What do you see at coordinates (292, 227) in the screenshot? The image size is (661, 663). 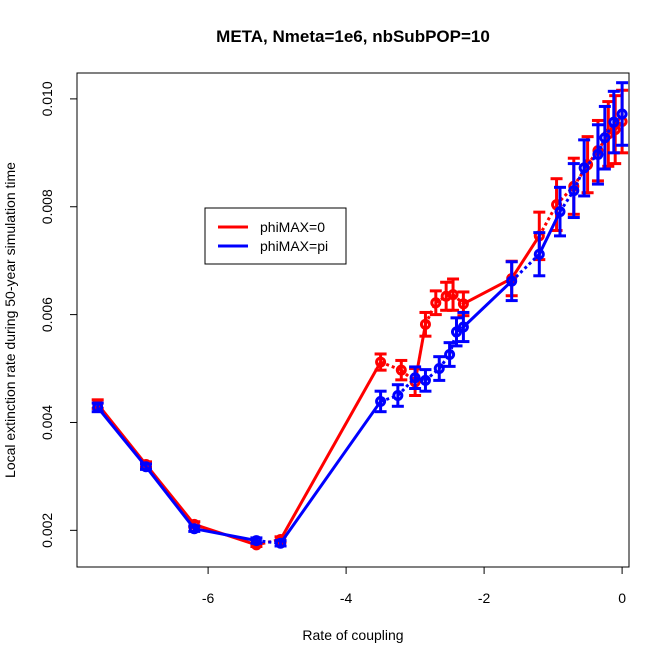 I see `legend-label-phimax-0: phiMAX=0` at bounding box center [292, 227].